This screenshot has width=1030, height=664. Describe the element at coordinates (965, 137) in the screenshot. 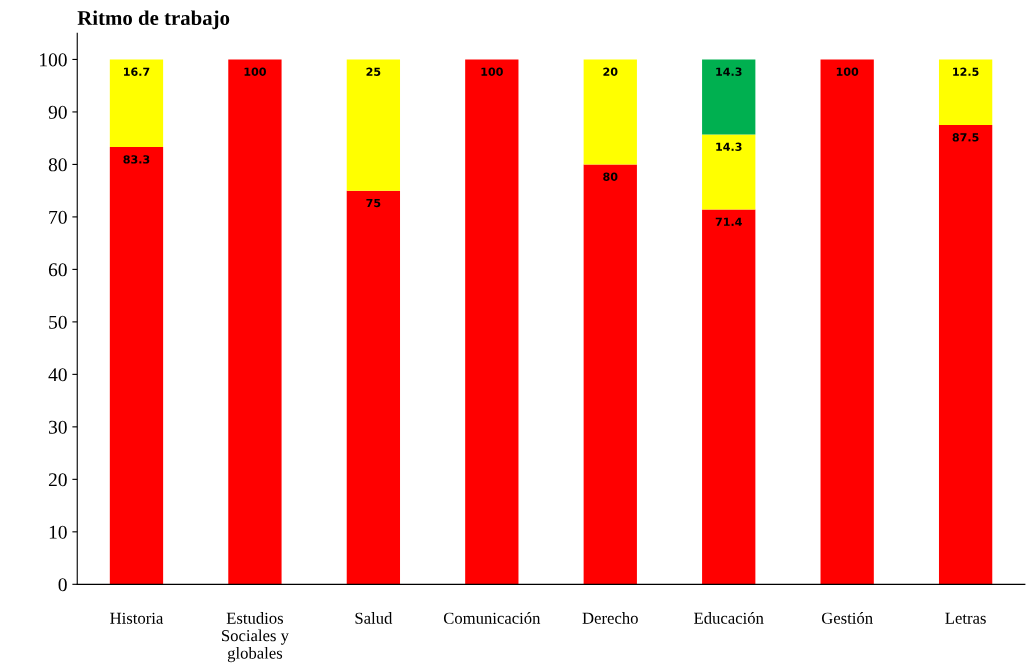

I see `data-label: 87.5` at that location.